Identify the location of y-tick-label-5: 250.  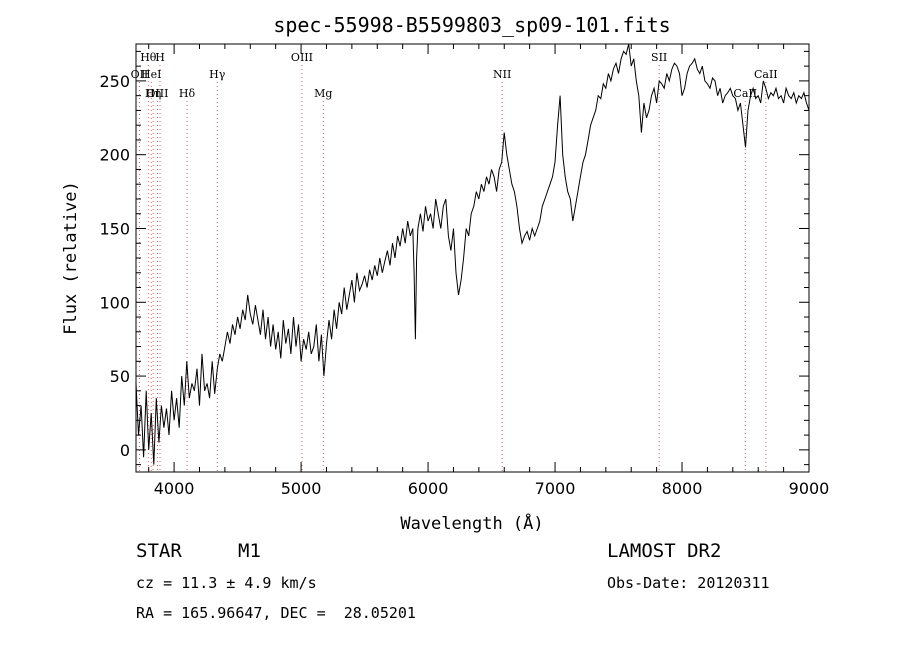
(114, 81).